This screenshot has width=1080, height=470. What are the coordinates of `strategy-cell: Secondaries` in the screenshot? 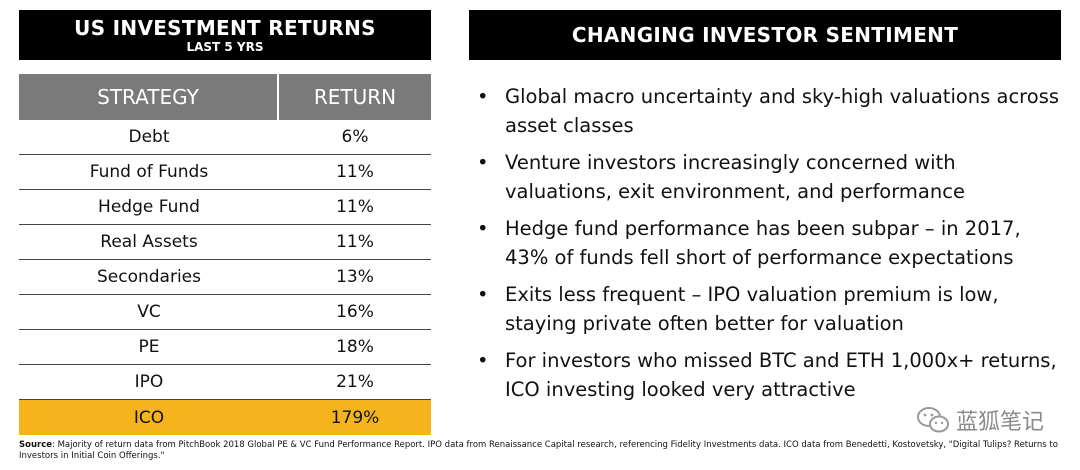 It's located at (148, 277).